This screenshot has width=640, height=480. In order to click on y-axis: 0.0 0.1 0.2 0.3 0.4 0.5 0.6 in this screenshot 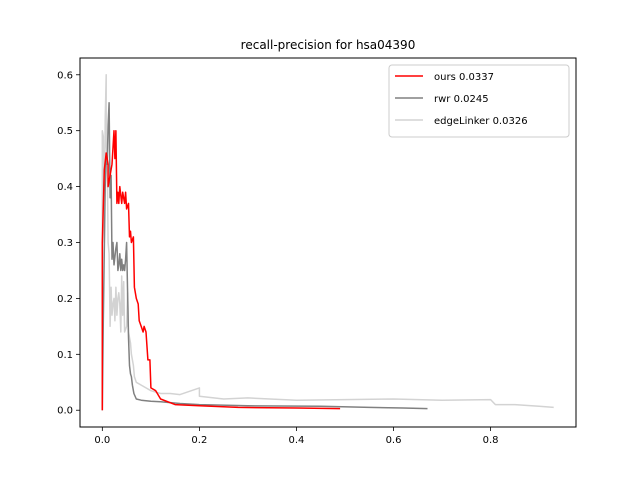, I will do `click(68, 243)`.